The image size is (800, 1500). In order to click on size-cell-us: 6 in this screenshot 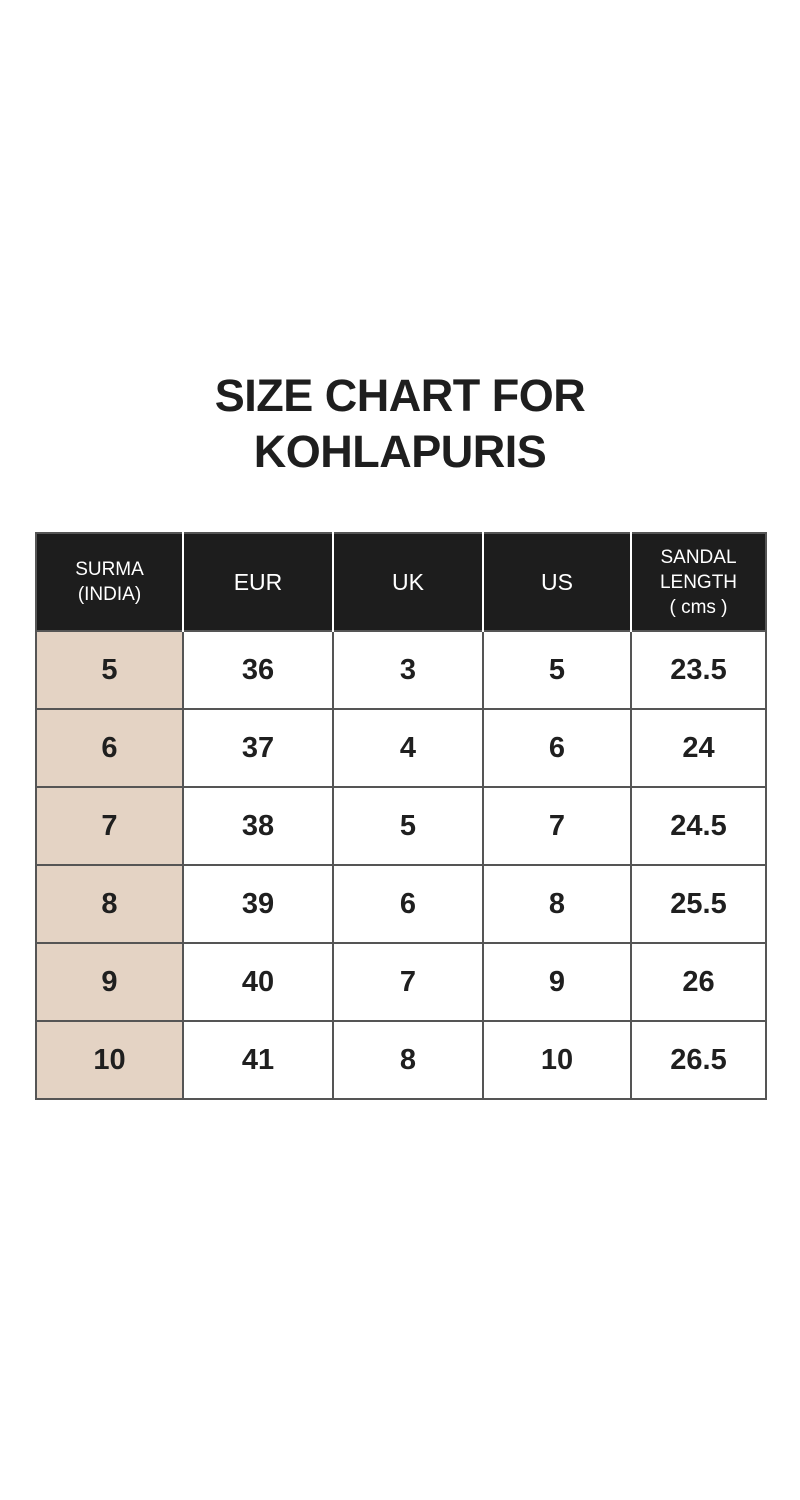, I will do `click(557, 748)`.